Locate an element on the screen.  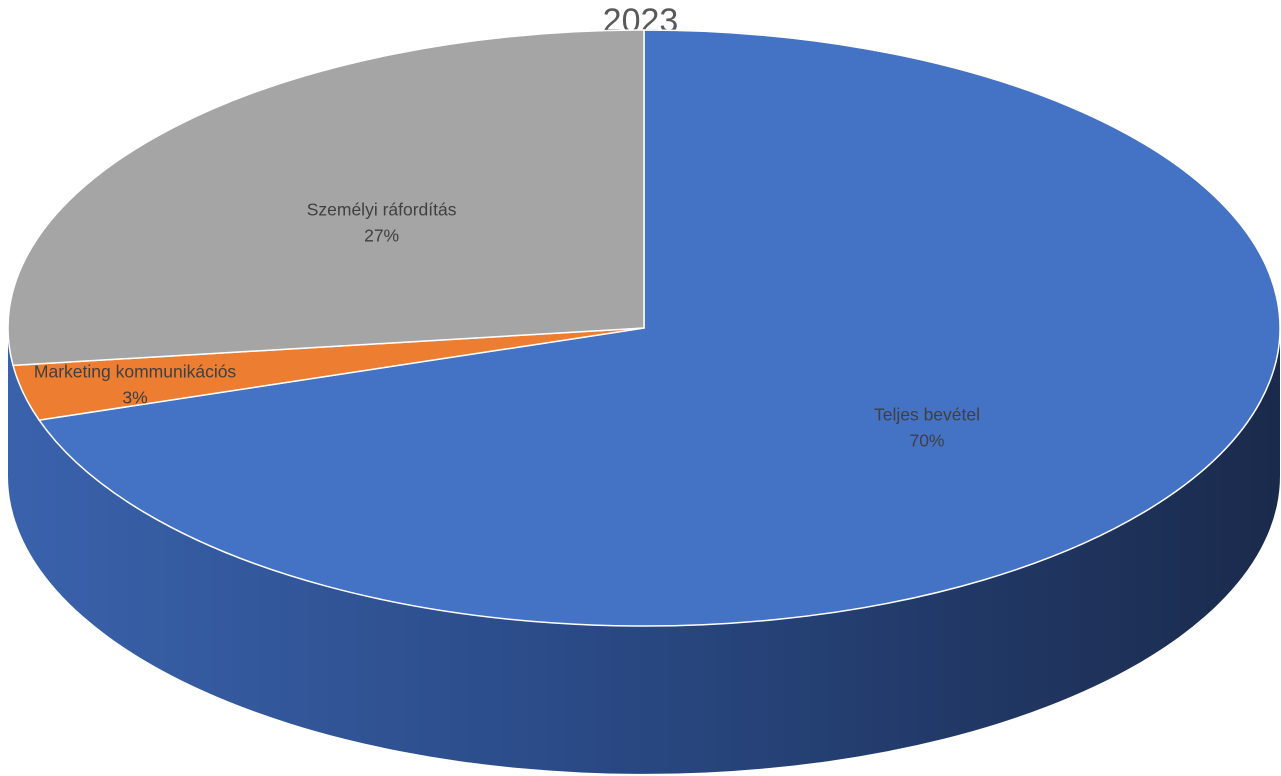
slice-name-label: Marketing kommunikációs is located at coordinates (135, 371).